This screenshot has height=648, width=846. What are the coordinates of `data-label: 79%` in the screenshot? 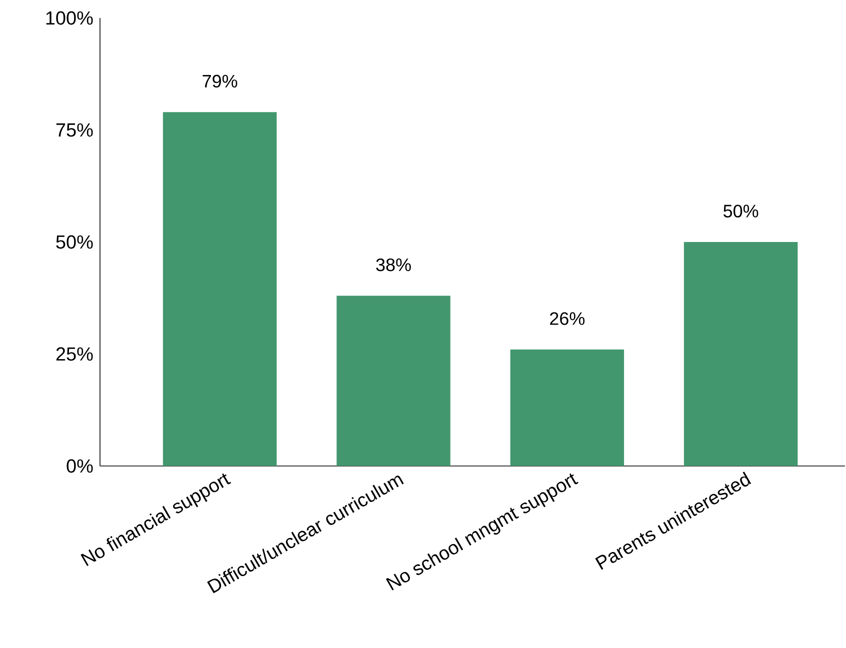 It's located at (220, 81).